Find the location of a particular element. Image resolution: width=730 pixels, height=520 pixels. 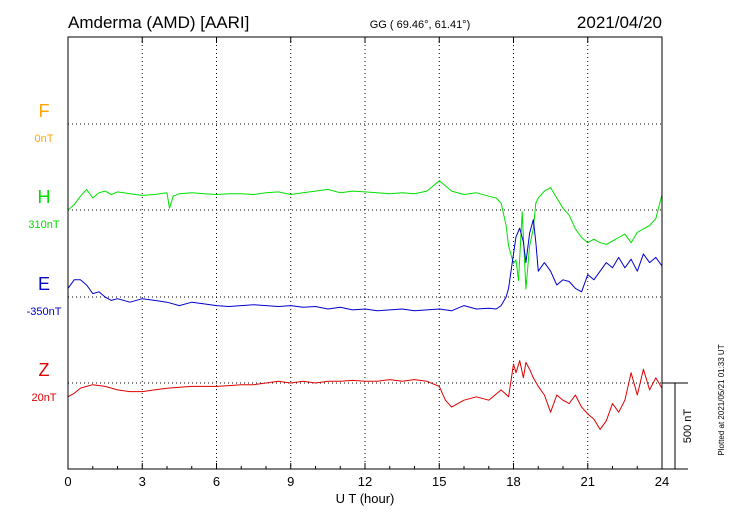

plotted-at-note: Plotted at 2021/05/21 01:33 UT is located at coordinates (721, 399).